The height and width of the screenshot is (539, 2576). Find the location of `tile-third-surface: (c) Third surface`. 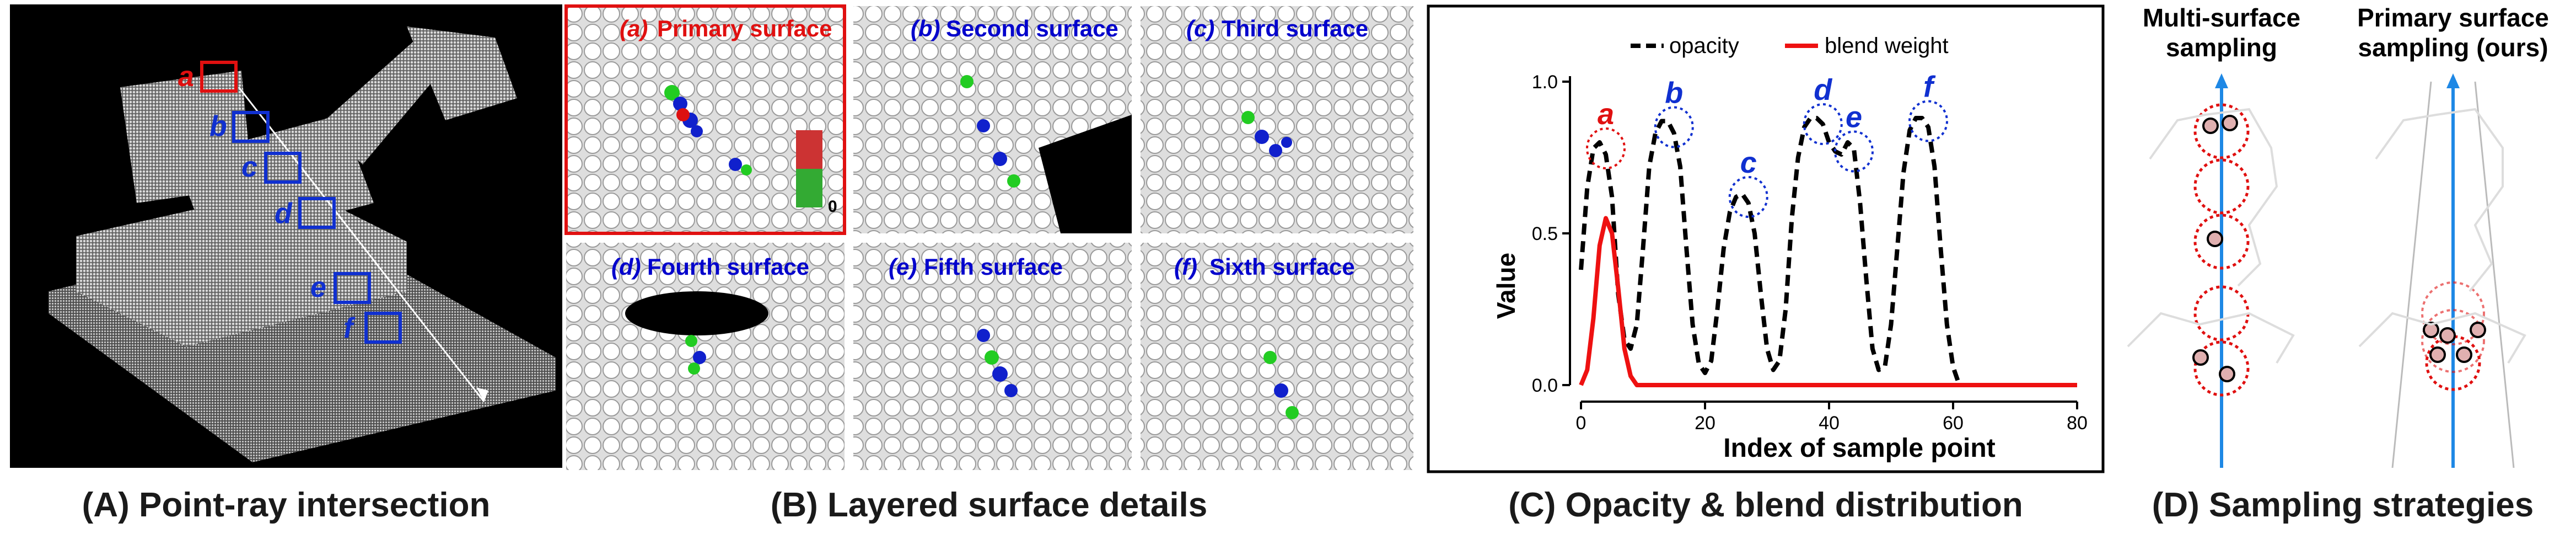

tile-third-surface: (c) Third surface is located at coordinates (1277, 119).